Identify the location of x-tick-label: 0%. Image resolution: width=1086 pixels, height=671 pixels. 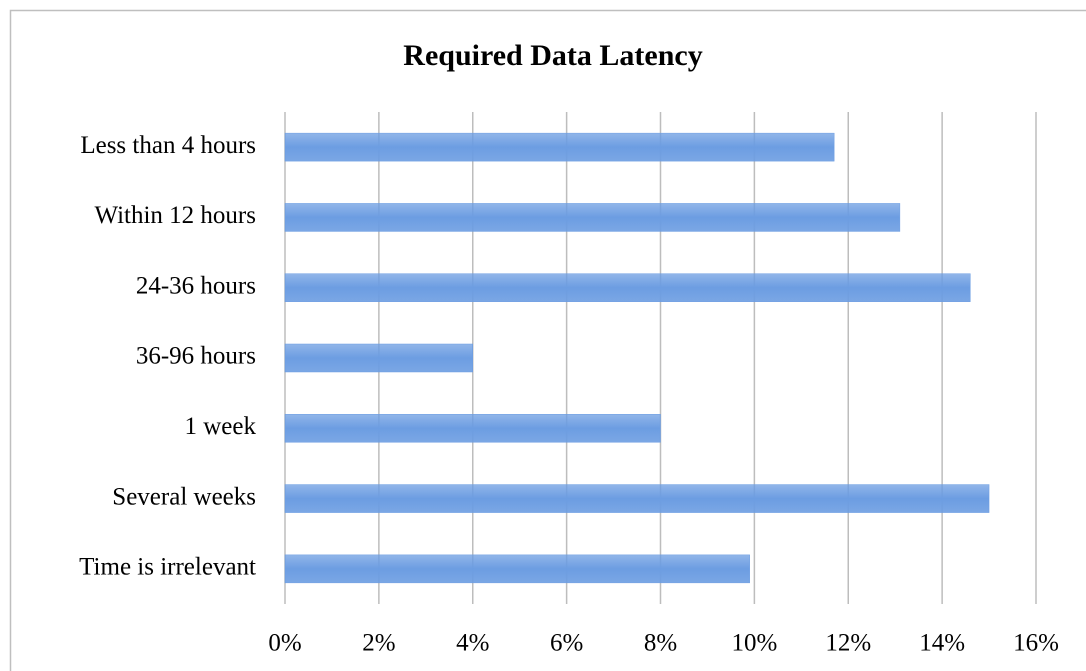
(284, 643).